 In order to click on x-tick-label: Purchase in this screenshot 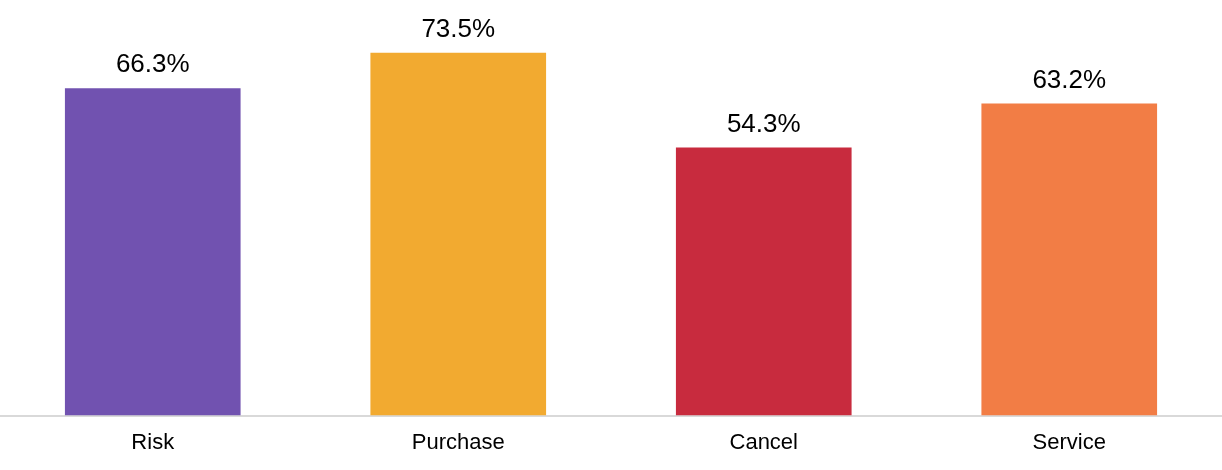, I will do `click(458, 441)`.